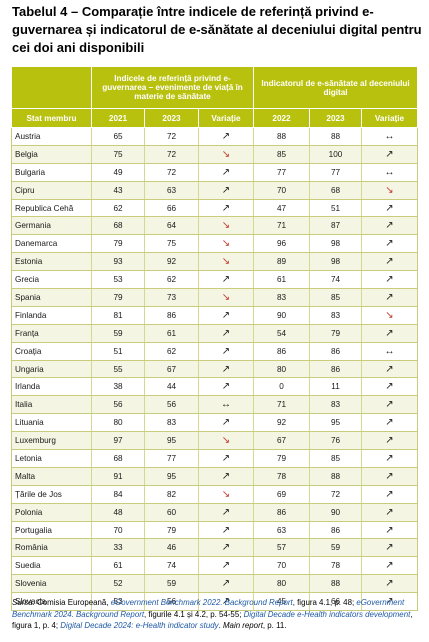 This screenshot has height=642, width=429. I want to click on cell-member-state: Ungaria, so click(51, 369).